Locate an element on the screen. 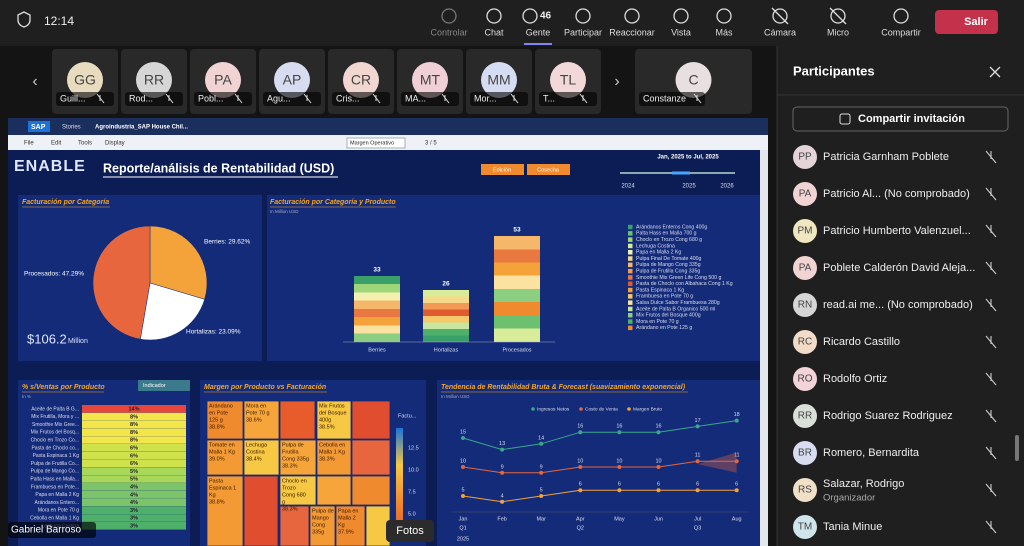 This screenshot has width=1024, height=546. treemap-label: Tomate en is located at coordinates (222, 445).